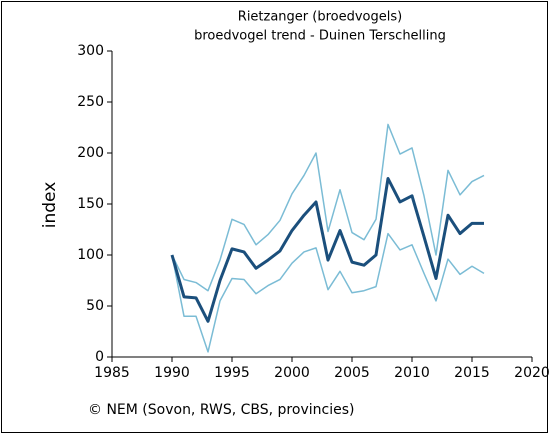 The image size is (549, 434). I want to click on chart-title: Rietzanger (broedvogels), so click(320, 17).